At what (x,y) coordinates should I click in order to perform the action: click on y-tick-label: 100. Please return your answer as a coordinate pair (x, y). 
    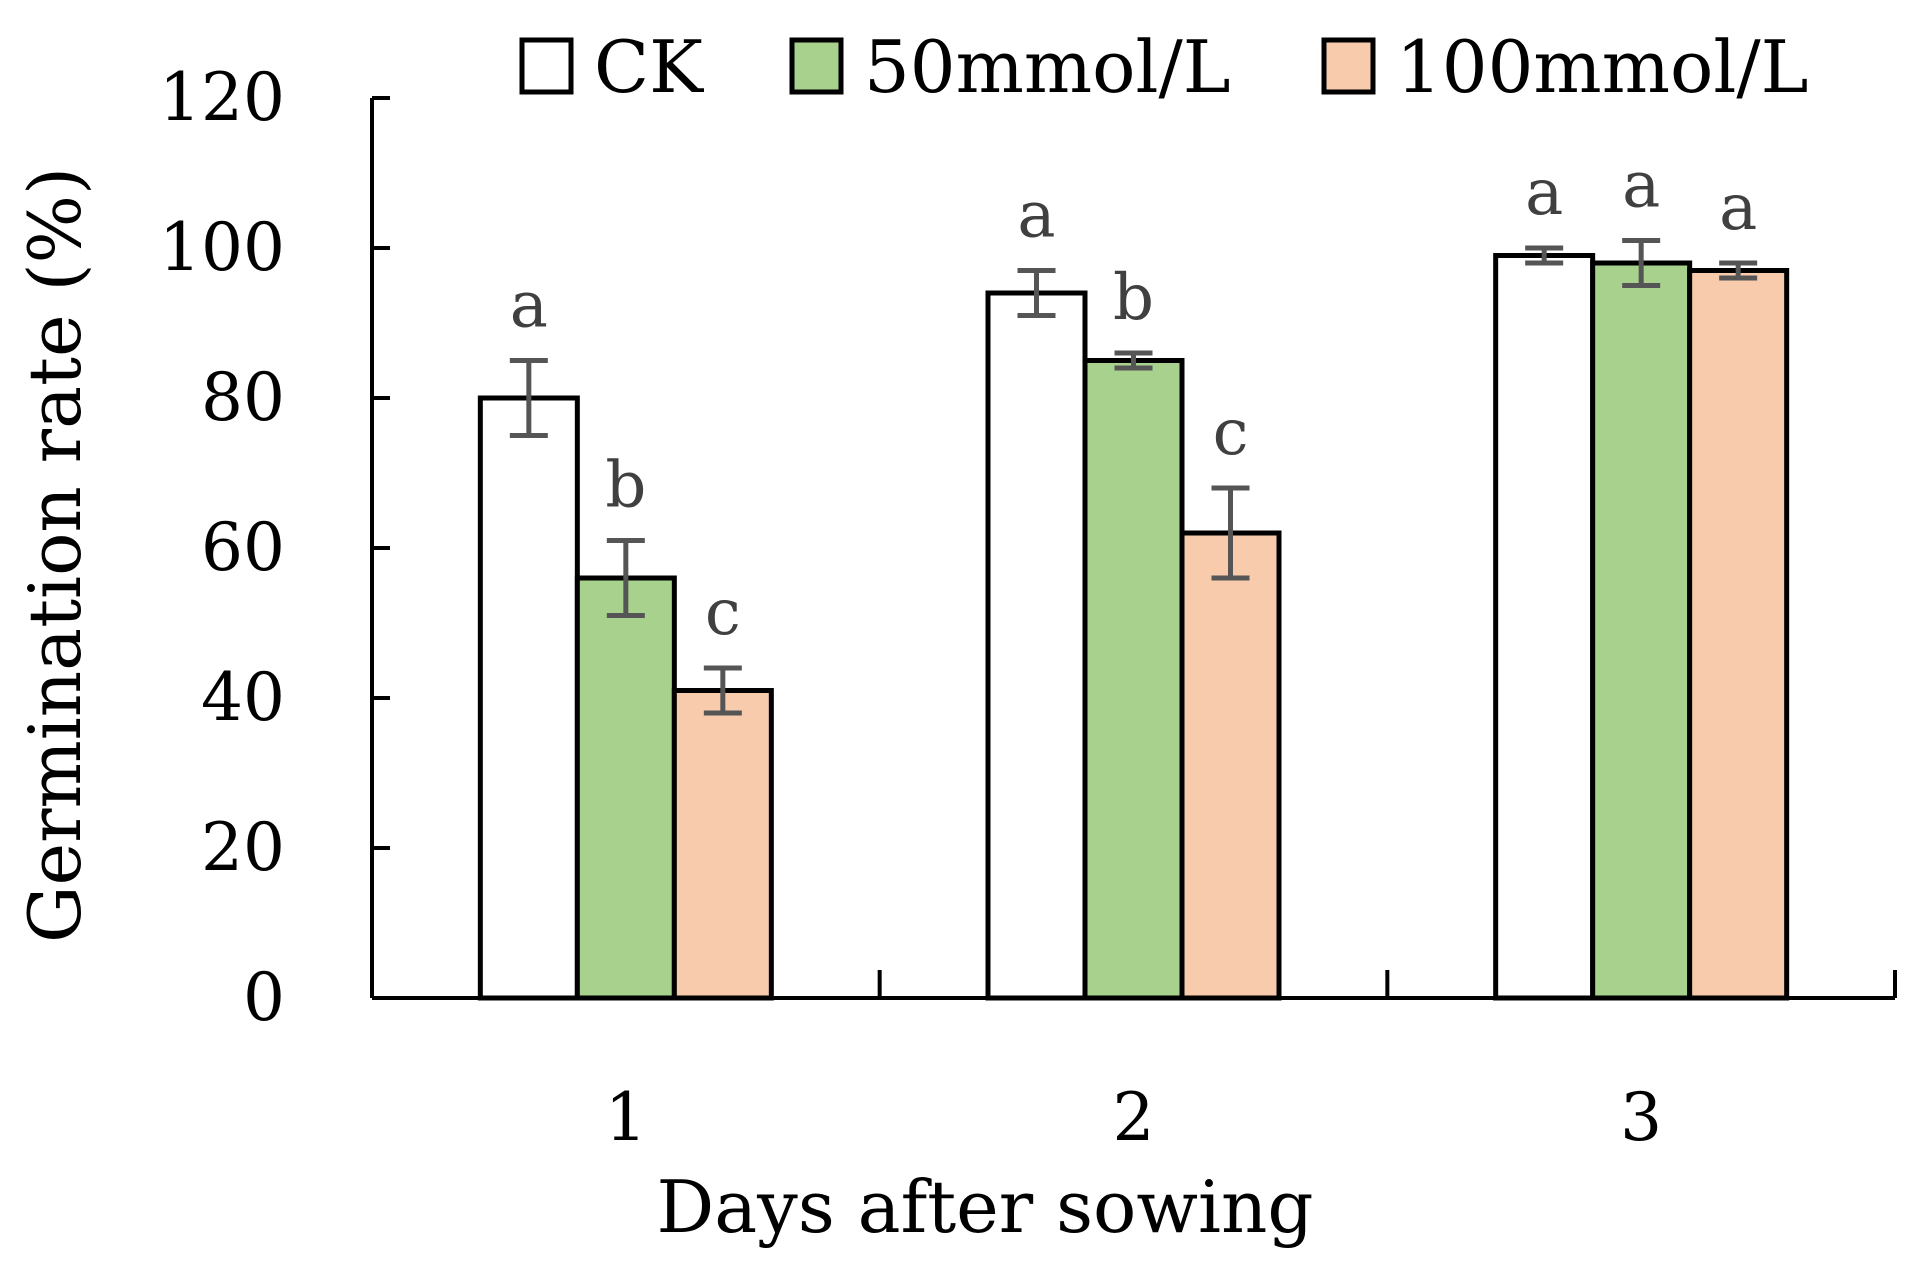
    Looking at the image, I should click on (222, 247).